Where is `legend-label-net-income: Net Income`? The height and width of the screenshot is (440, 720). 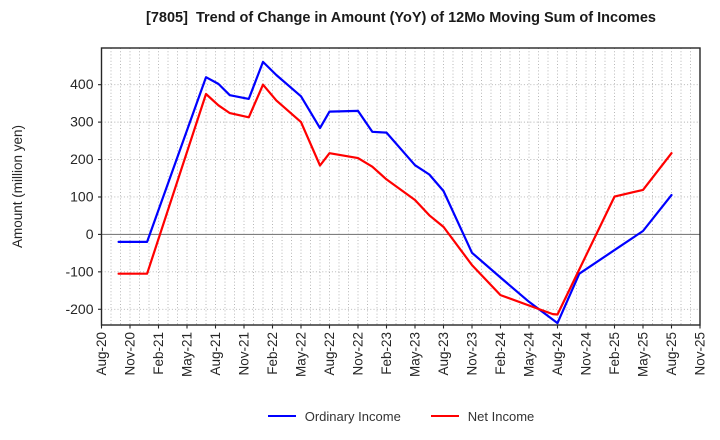 legend-label-net-income: Net Income is located at coordinates (501, 416).